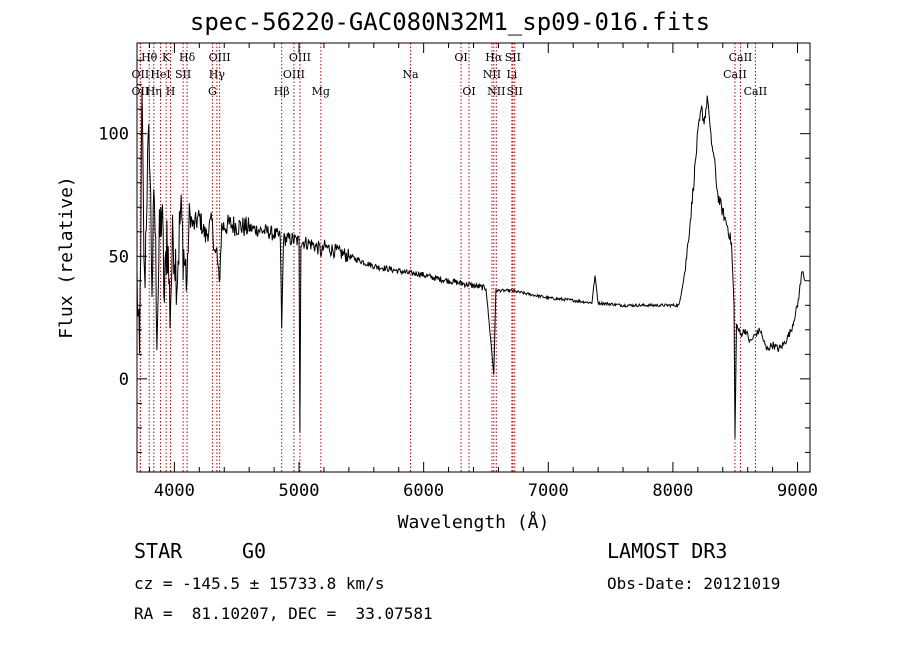 This screenshot has width=900, height=649. What do you see at coordinates (450, 22) in the screenshot?
I see `chart-title: spec-56220-GAC080N32M1_sp09-016.fits` at bounding box center [450, 22].